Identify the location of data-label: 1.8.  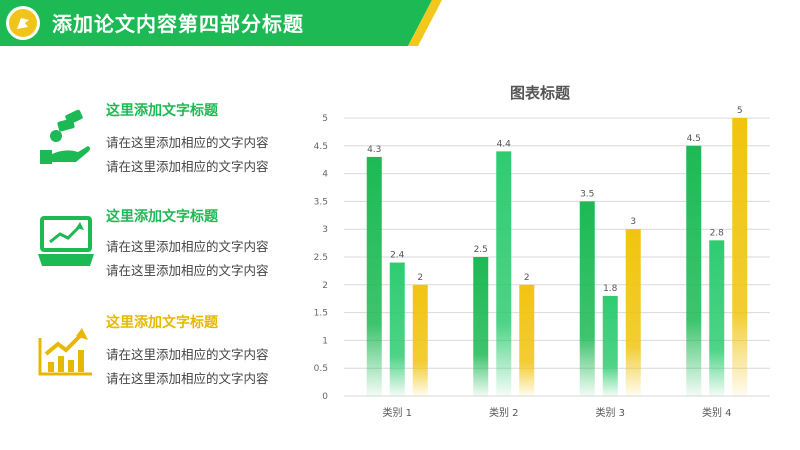
(610, 289).